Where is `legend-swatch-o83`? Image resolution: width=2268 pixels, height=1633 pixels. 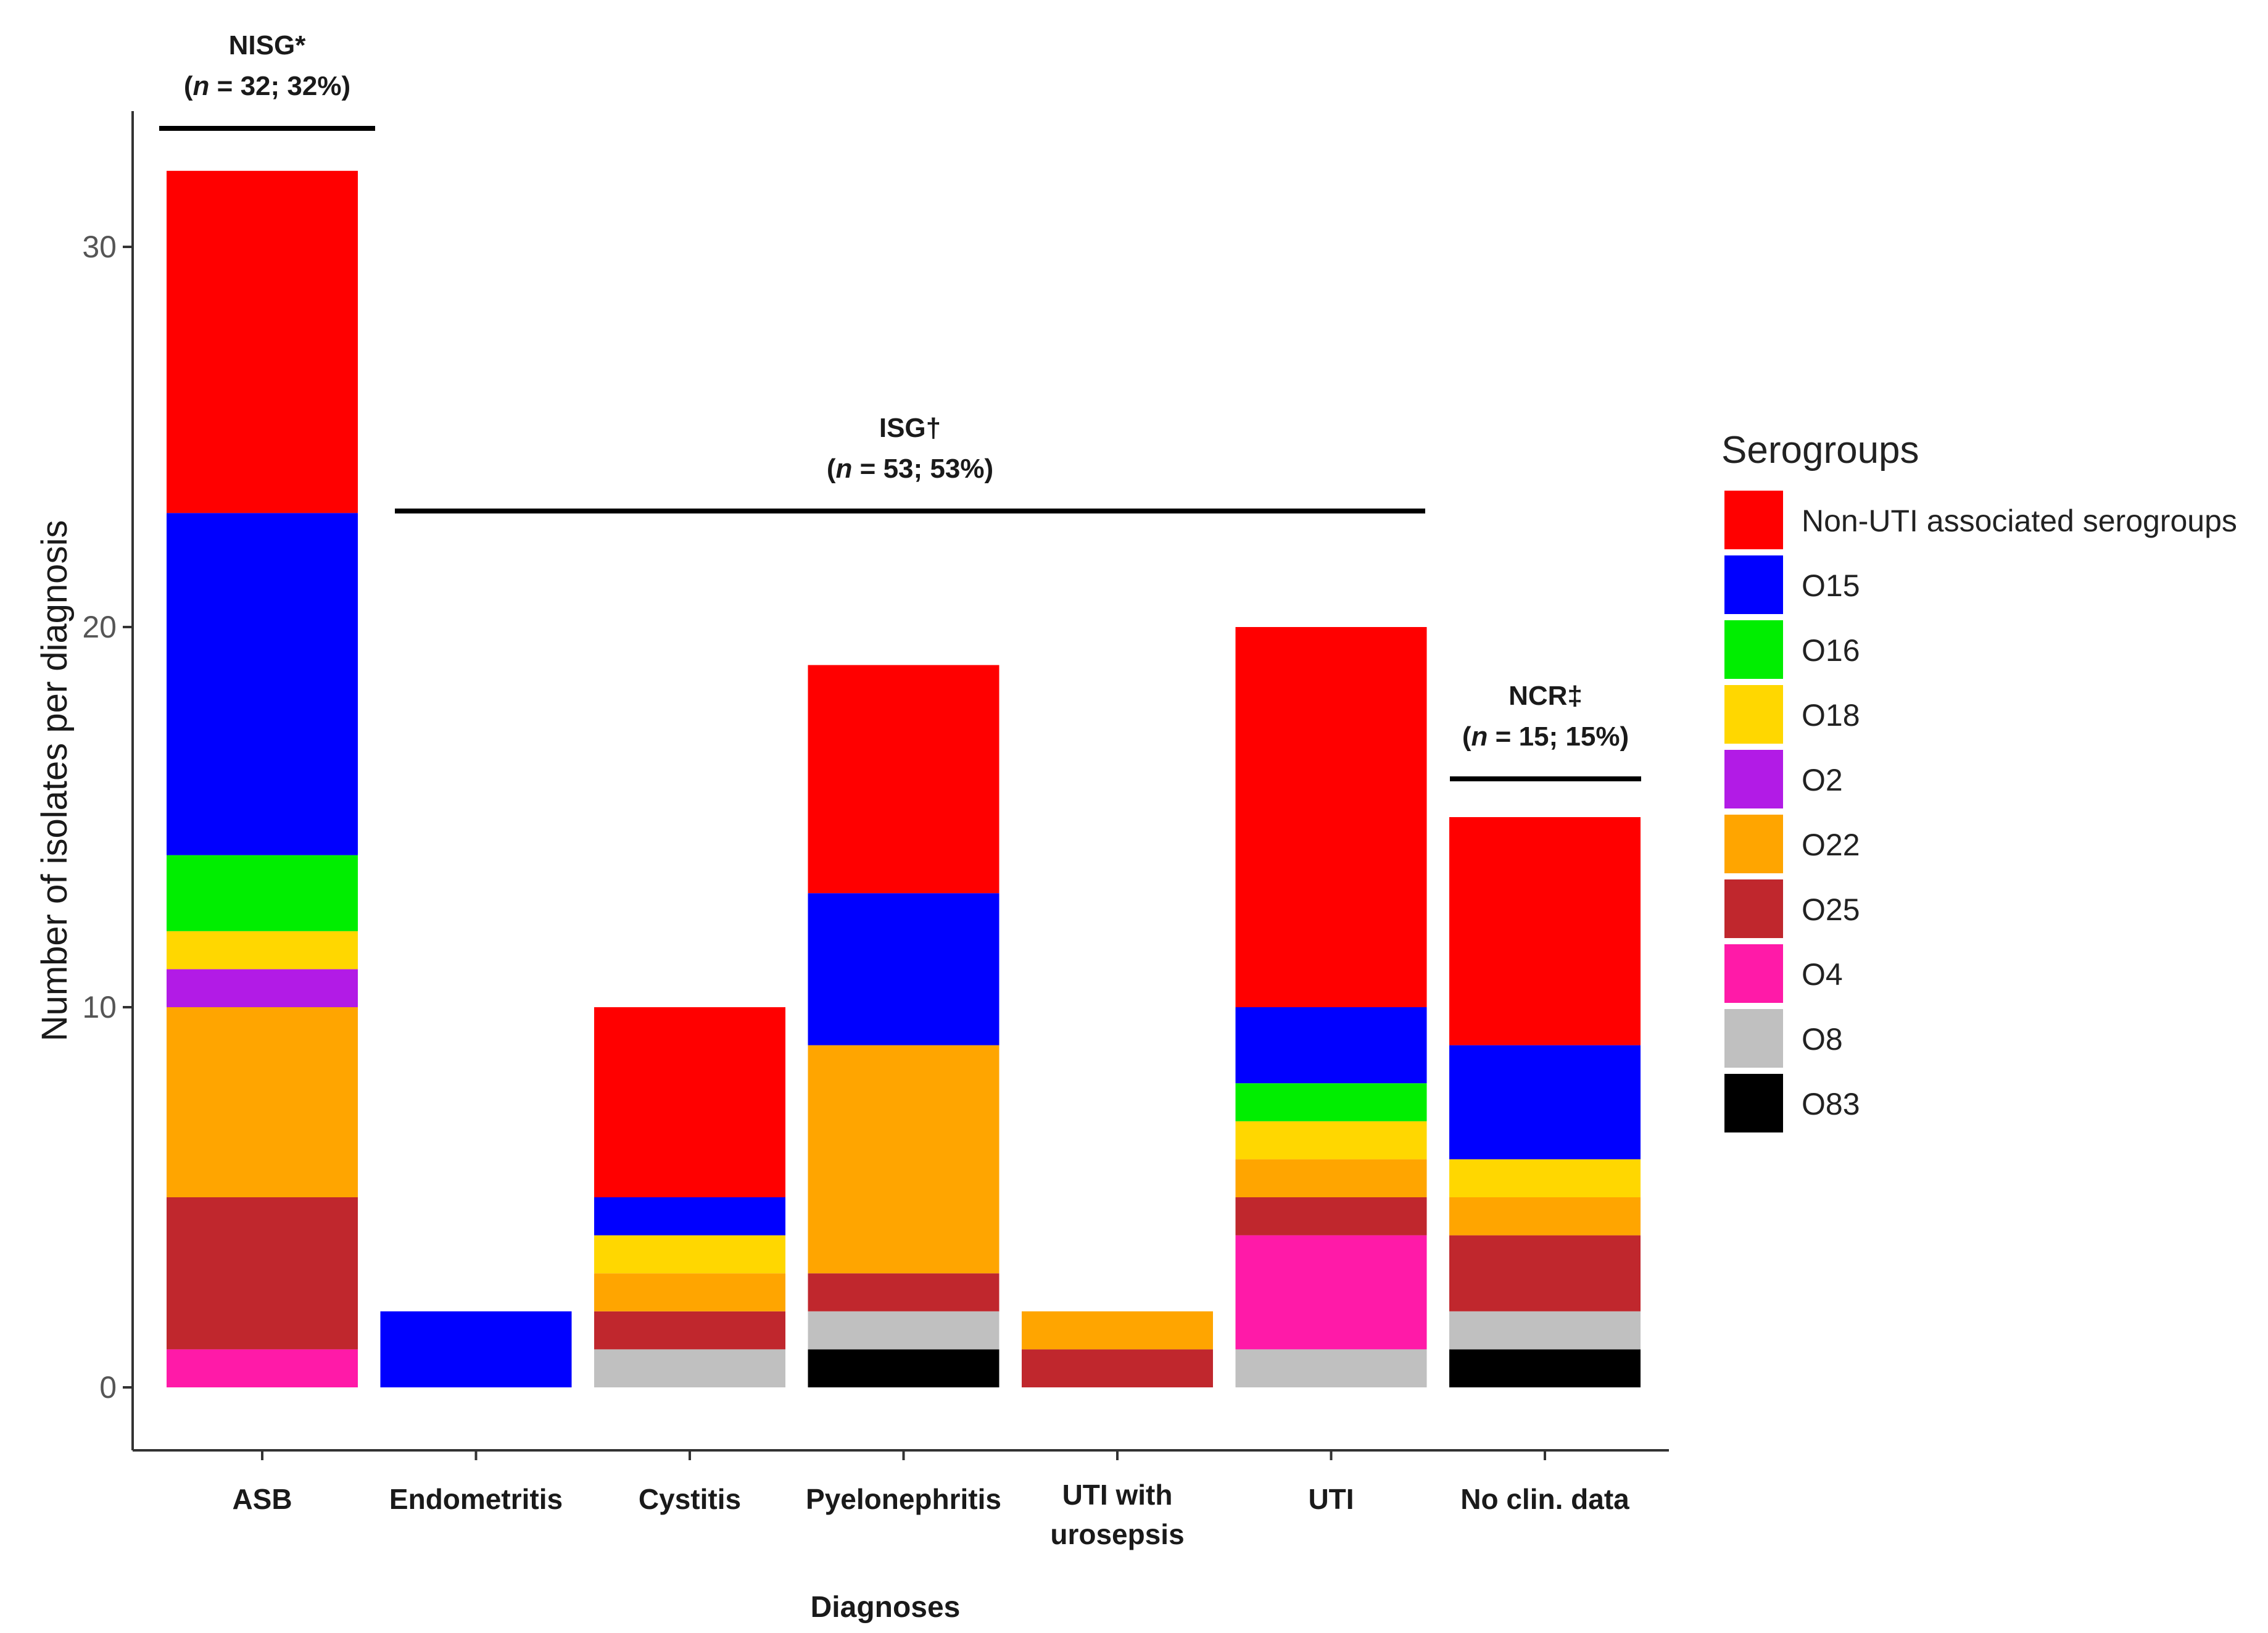
legend-swatch-o83 is located at coordinates (1753, 1103).